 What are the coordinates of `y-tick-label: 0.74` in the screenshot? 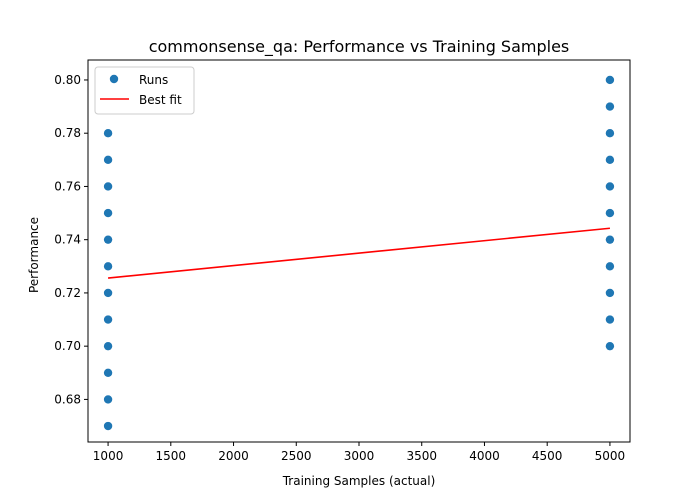 It's located at (67, 240).